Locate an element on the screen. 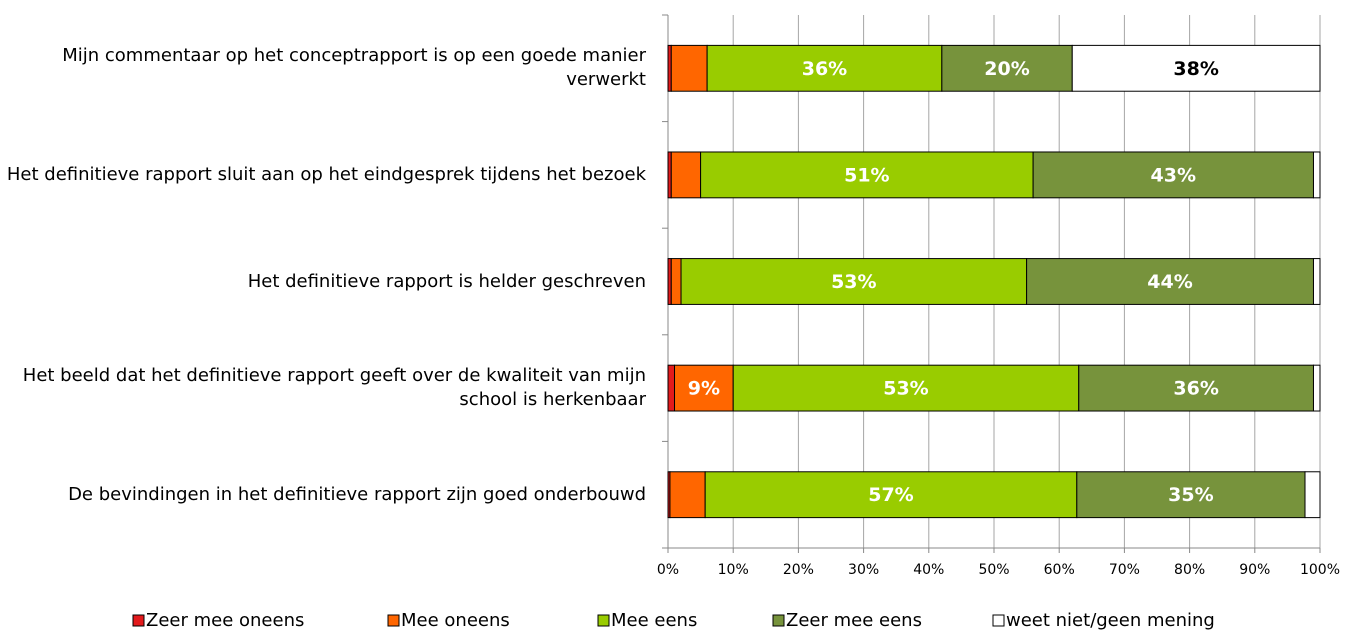 This screenshot has height=631, width=1346. x-tick-label: 70% is located at coordinates (1124, 570).